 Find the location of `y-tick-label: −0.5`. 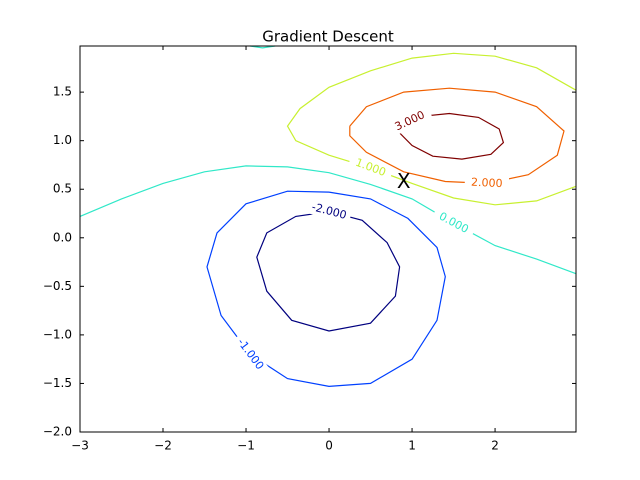

y-tick-label: −0.5 is located at coordinates (57, 286).